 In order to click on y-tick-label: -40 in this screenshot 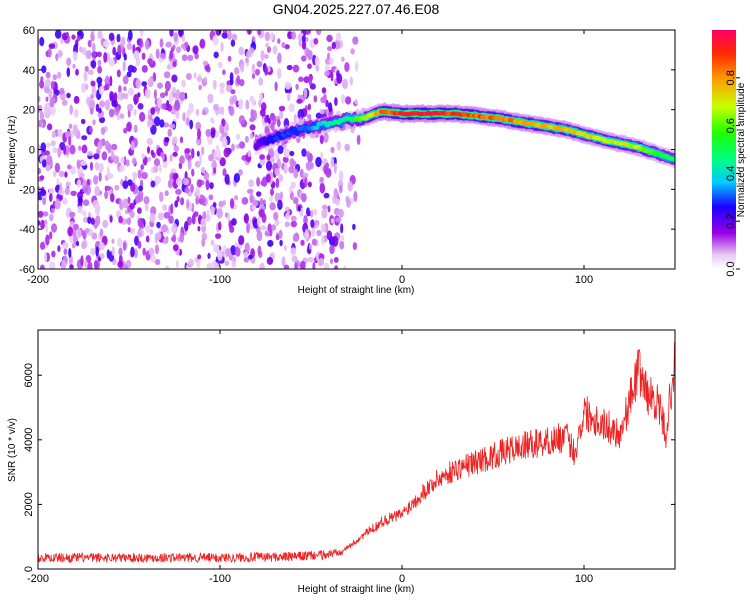, I will do `click(27, 230)`.